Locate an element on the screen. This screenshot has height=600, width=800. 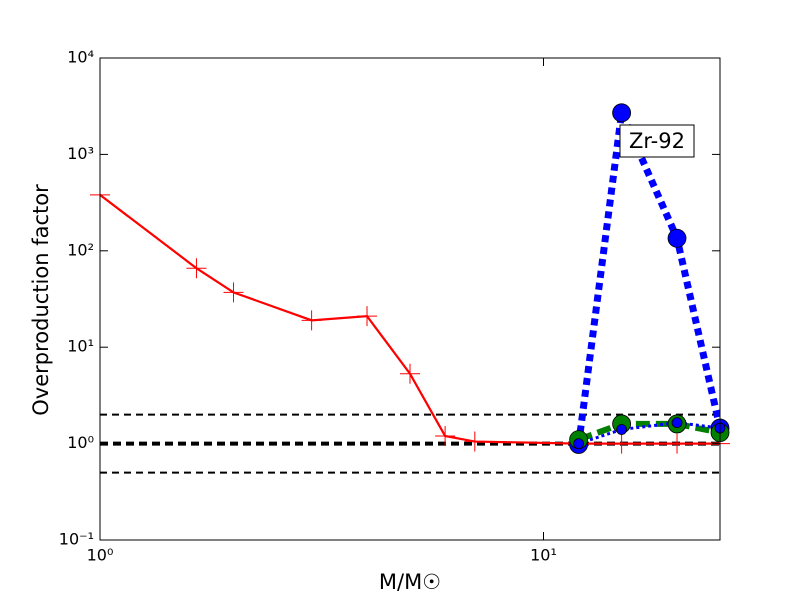
y-tick-label: 10⁻¹ is located at coordinates (76, 539).